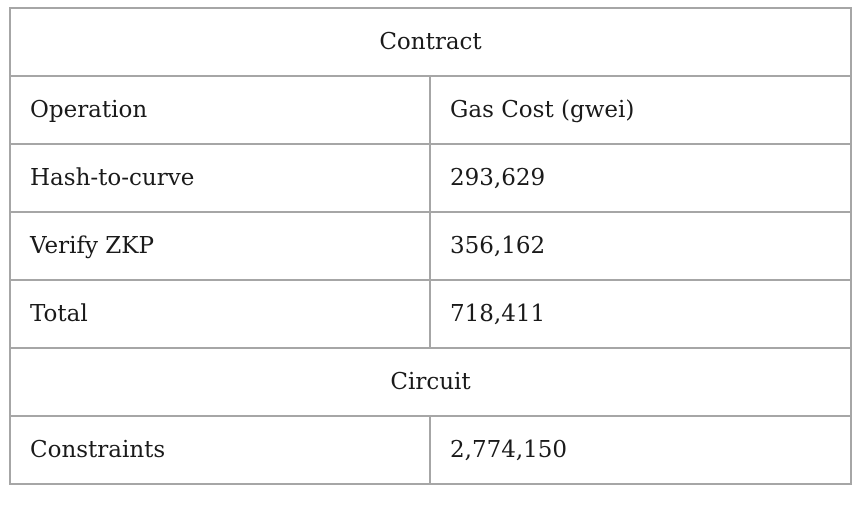 The width and height of the screenshot is (858, 520). I want to click on column-header-operation: Operation, so click(220, 110).